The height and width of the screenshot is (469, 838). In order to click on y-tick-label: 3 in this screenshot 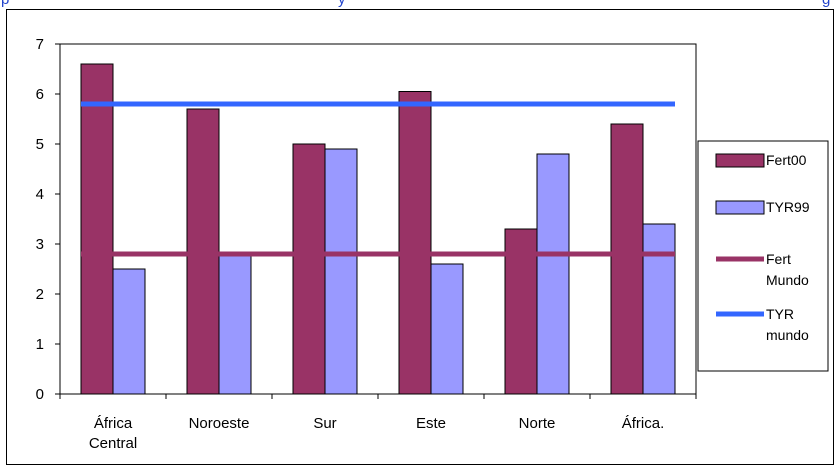, I will do `click(40, 244)`.